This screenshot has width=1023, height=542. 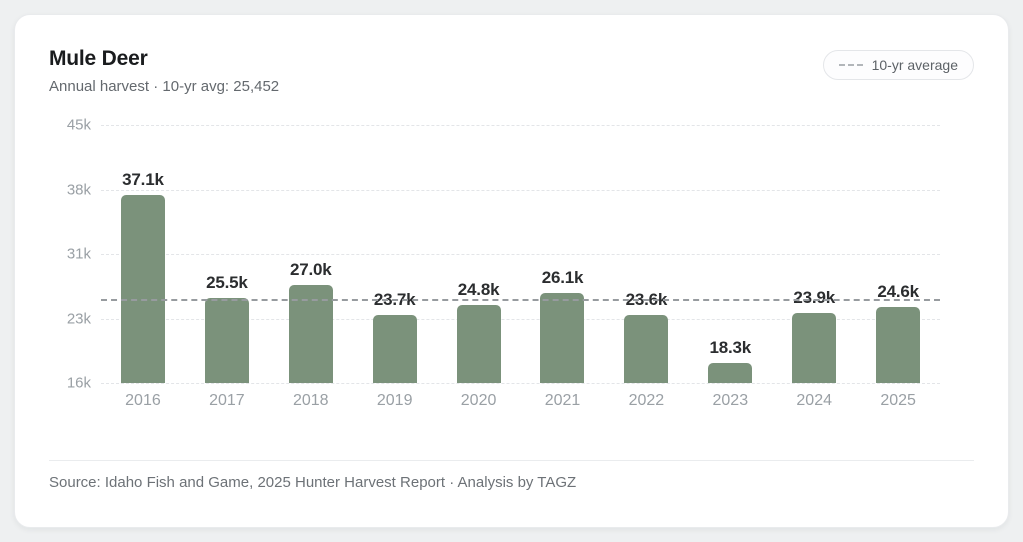 What do you see at coordinates (98, 58) in the screenshot?
I see `page-title: Mule Deer` at bounding box center [98, 58].